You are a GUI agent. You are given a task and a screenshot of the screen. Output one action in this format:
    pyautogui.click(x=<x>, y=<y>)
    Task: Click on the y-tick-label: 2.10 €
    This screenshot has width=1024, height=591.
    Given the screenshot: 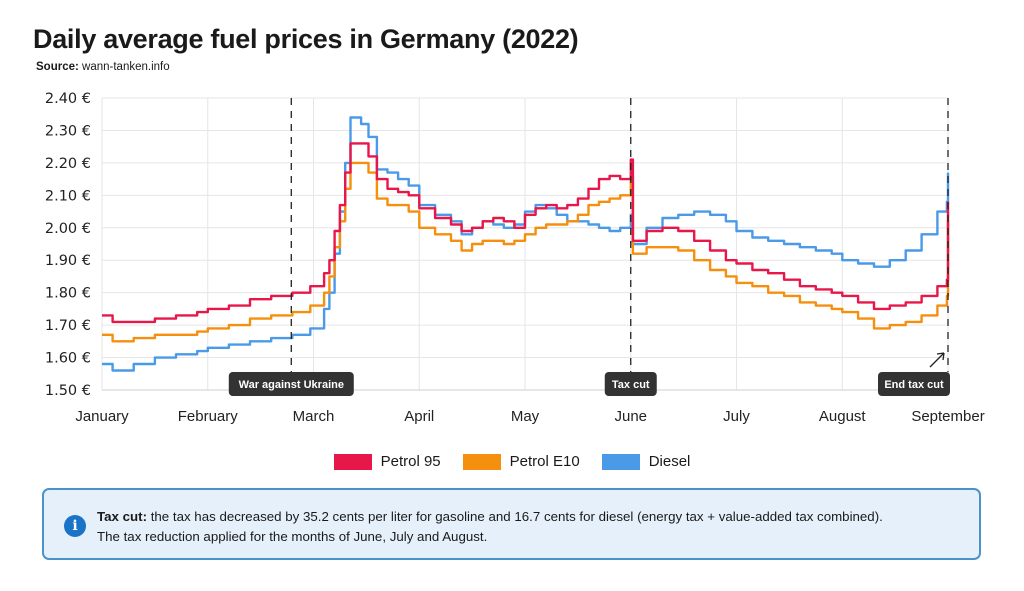 What is the action you would take?
    pyautogui.click(x=68, y=196)
    